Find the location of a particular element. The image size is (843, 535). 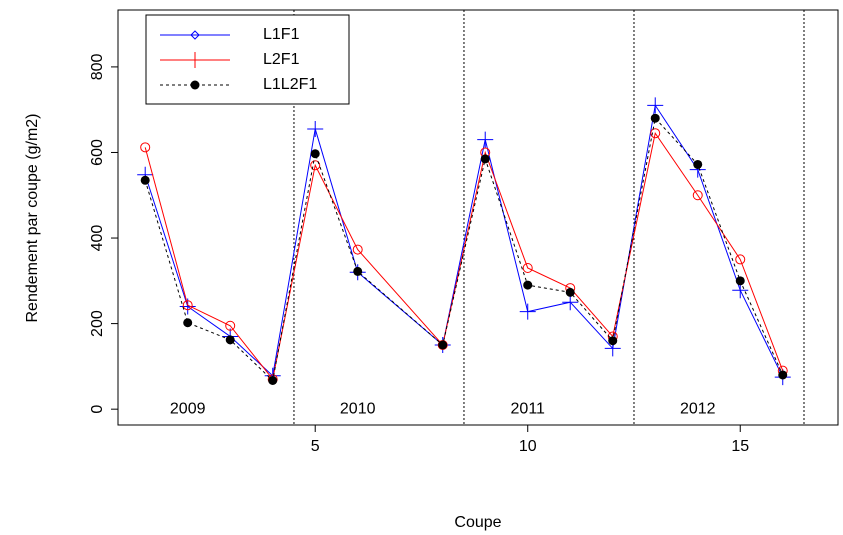

year-label: 2010 is located at coordinates (358, 408).